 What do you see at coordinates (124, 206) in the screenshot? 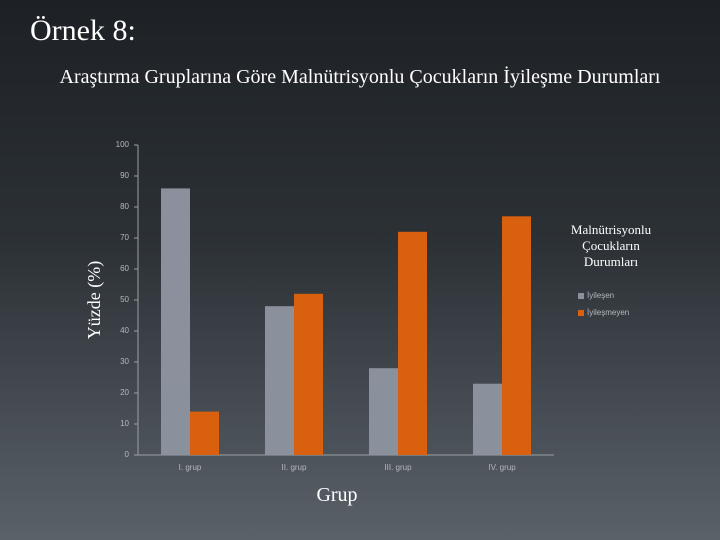
I see `y-tick-label: 80` at bounding box center [124, 206].